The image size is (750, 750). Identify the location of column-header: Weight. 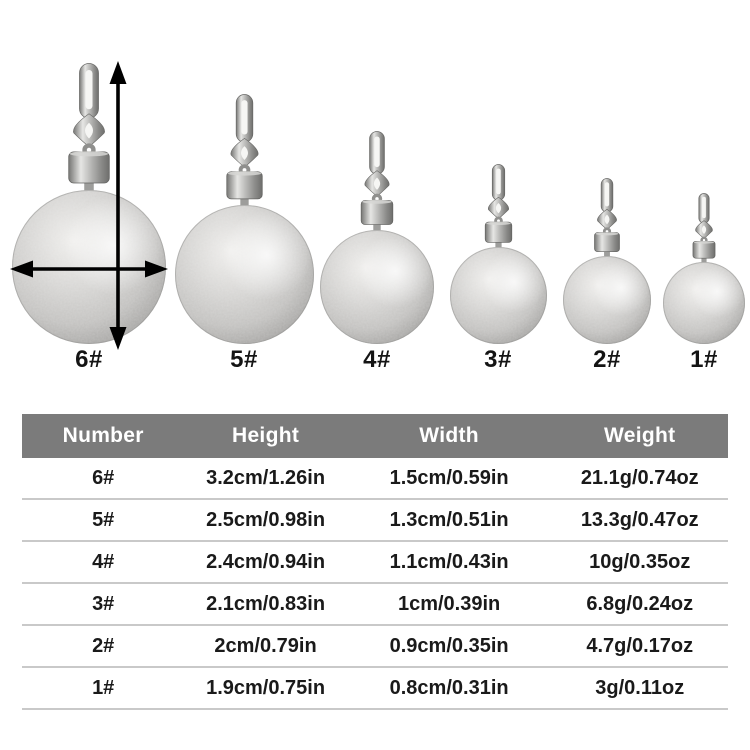
(639, 436).